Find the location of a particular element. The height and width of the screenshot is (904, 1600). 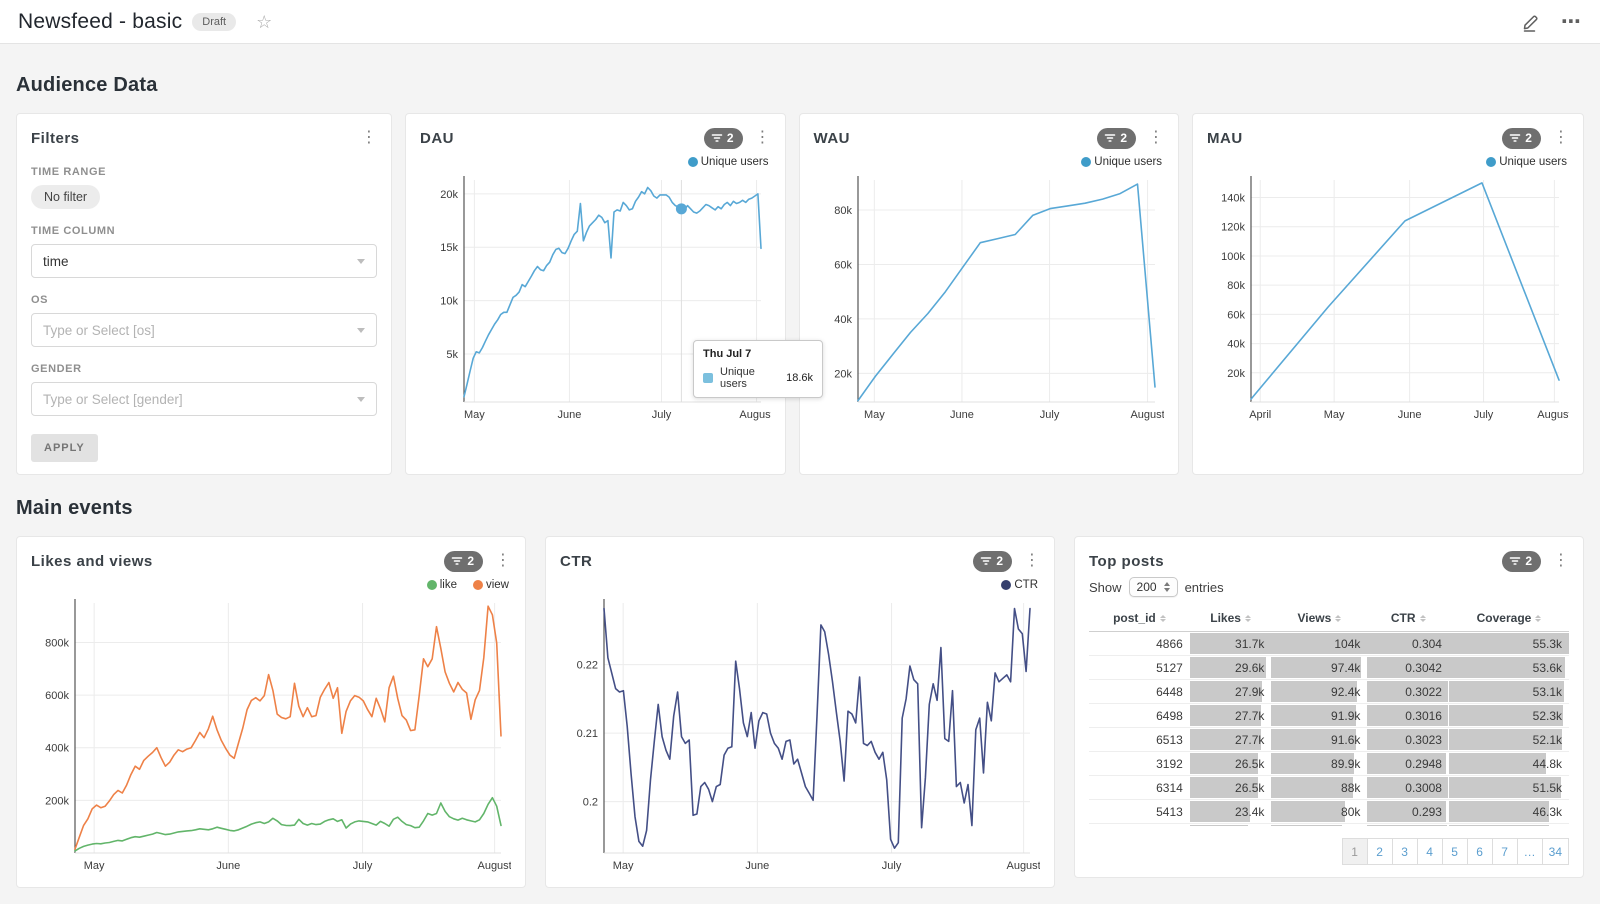

legend-item: like is located at coordinates (441, 585).